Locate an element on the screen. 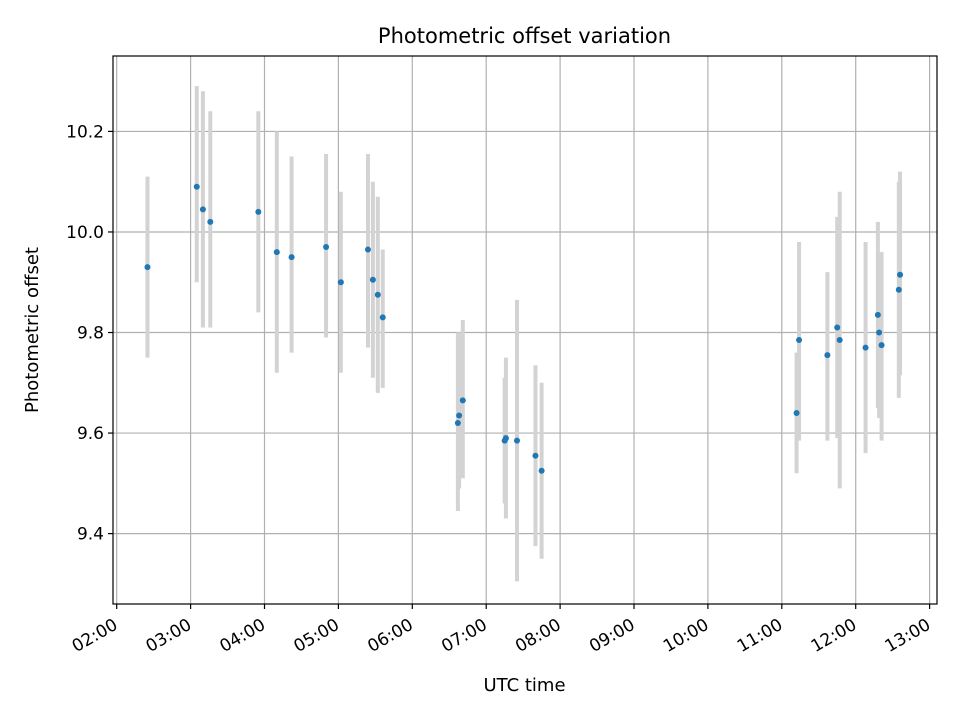 Image resolution: width=960 pixels, height=720 pixels. y-tick-label: 9.8 is located at coordinates (90, 334).